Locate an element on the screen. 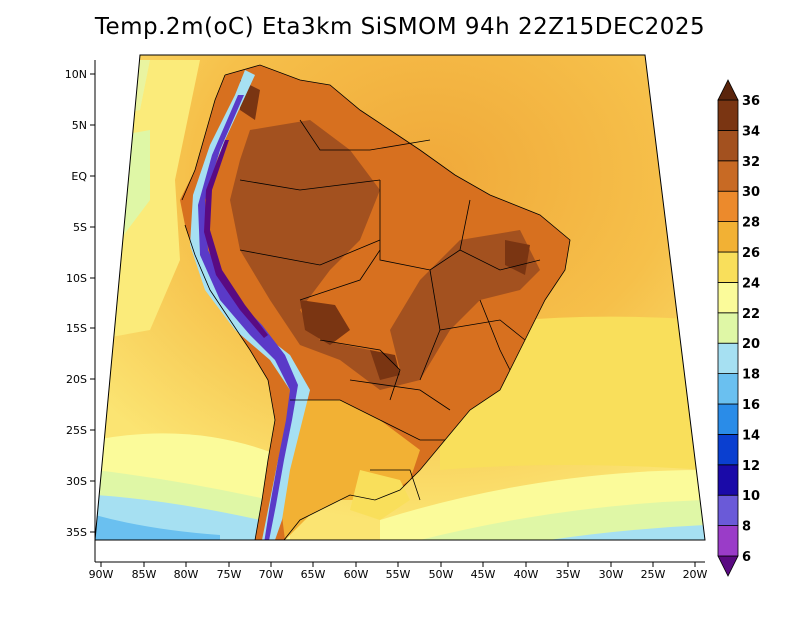 This screenshot has width=800, height=618. lat-tick: 5S is located at coordinates (84, 227).